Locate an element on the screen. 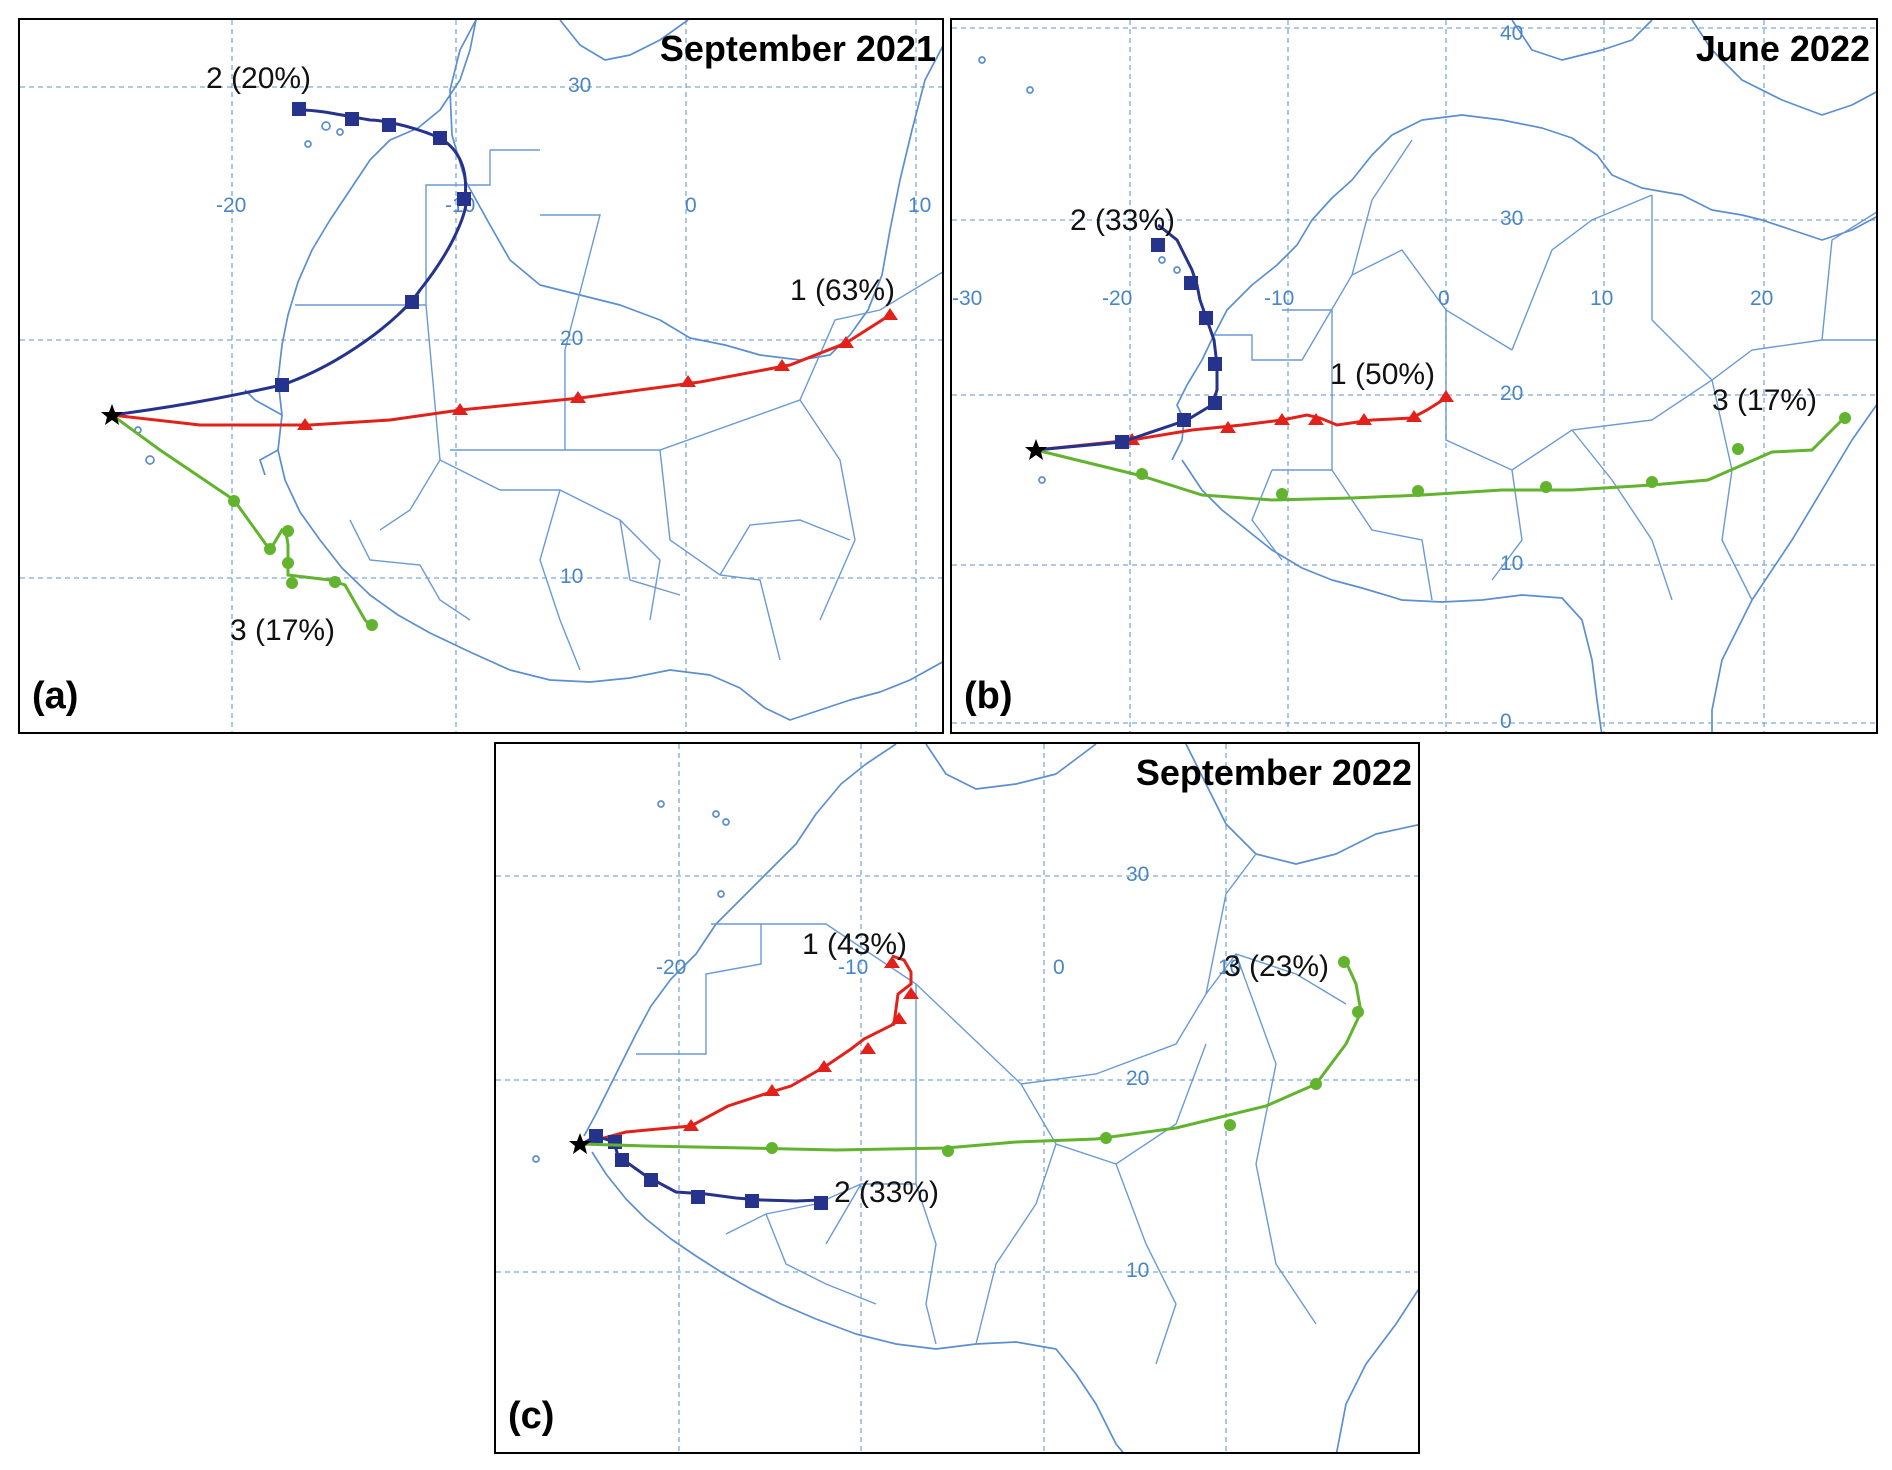  trajectory-1: 1 (43%) is located at coordinates (750, 1037).